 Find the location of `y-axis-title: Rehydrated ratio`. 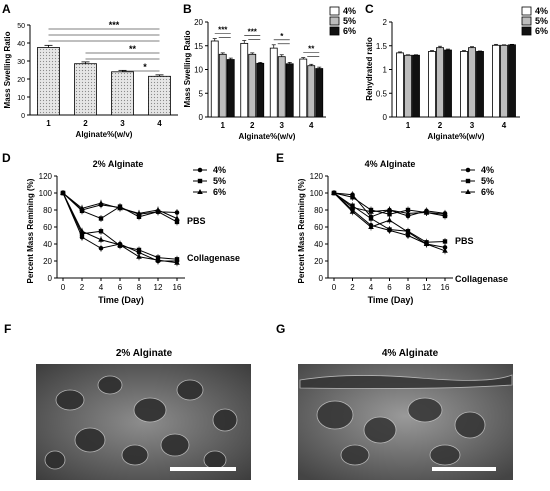

y-axis-title: Rehydrated ratio is located at coordinates (369, 69).